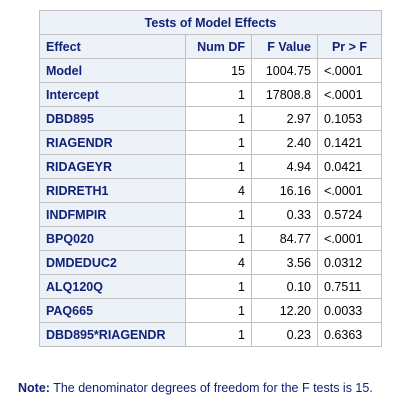 The image size is (420, 411). I want to click on caption-row: Tests of Model Effects, so click(210, 22).